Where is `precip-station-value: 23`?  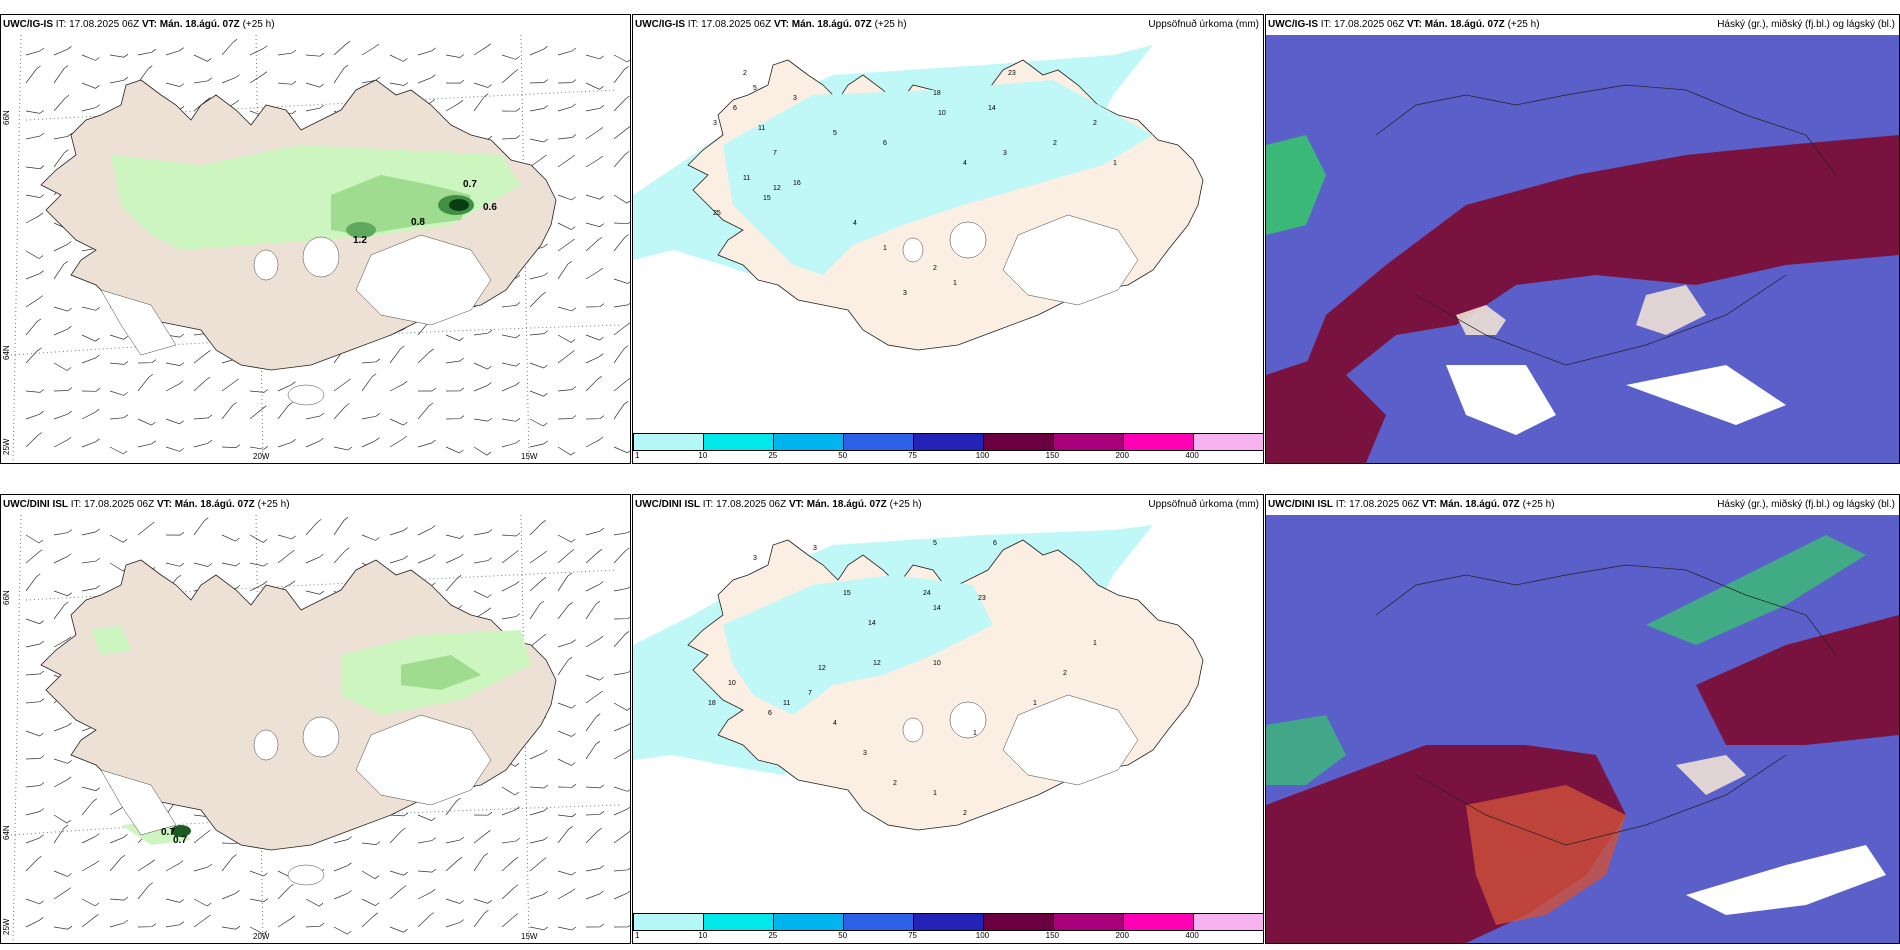
precip-station-value: 23 is located at coordinates (982, 598).